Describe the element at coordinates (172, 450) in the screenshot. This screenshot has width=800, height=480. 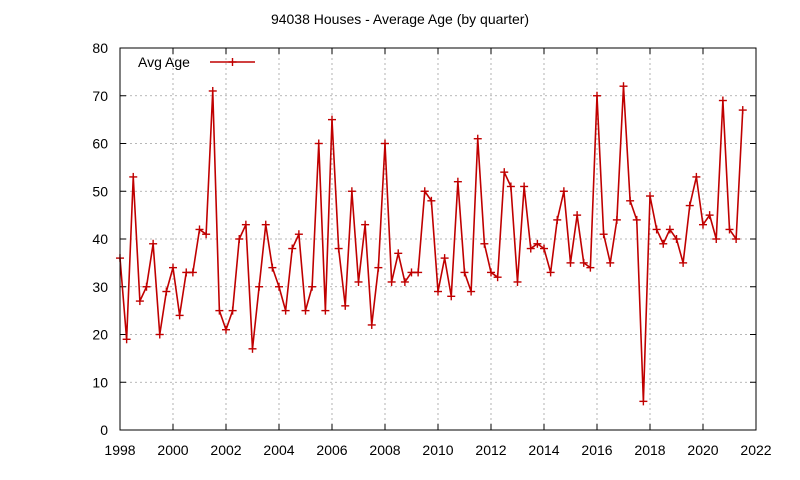
I see `x-tick-label: 2000` at that location.